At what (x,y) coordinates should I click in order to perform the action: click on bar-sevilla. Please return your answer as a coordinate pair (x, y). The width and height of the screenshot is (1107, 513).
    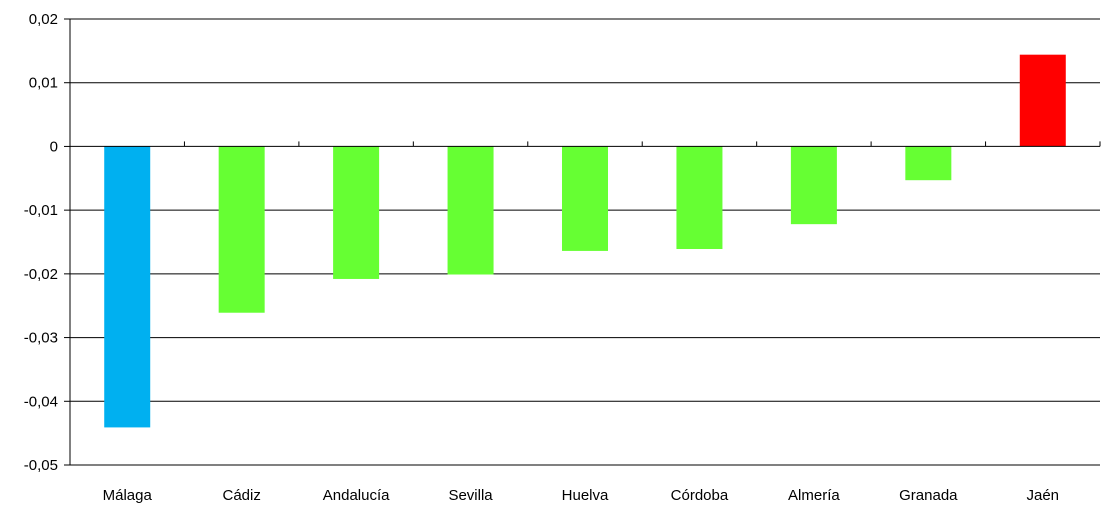
    Looking at the image, I should click on (470, 210).